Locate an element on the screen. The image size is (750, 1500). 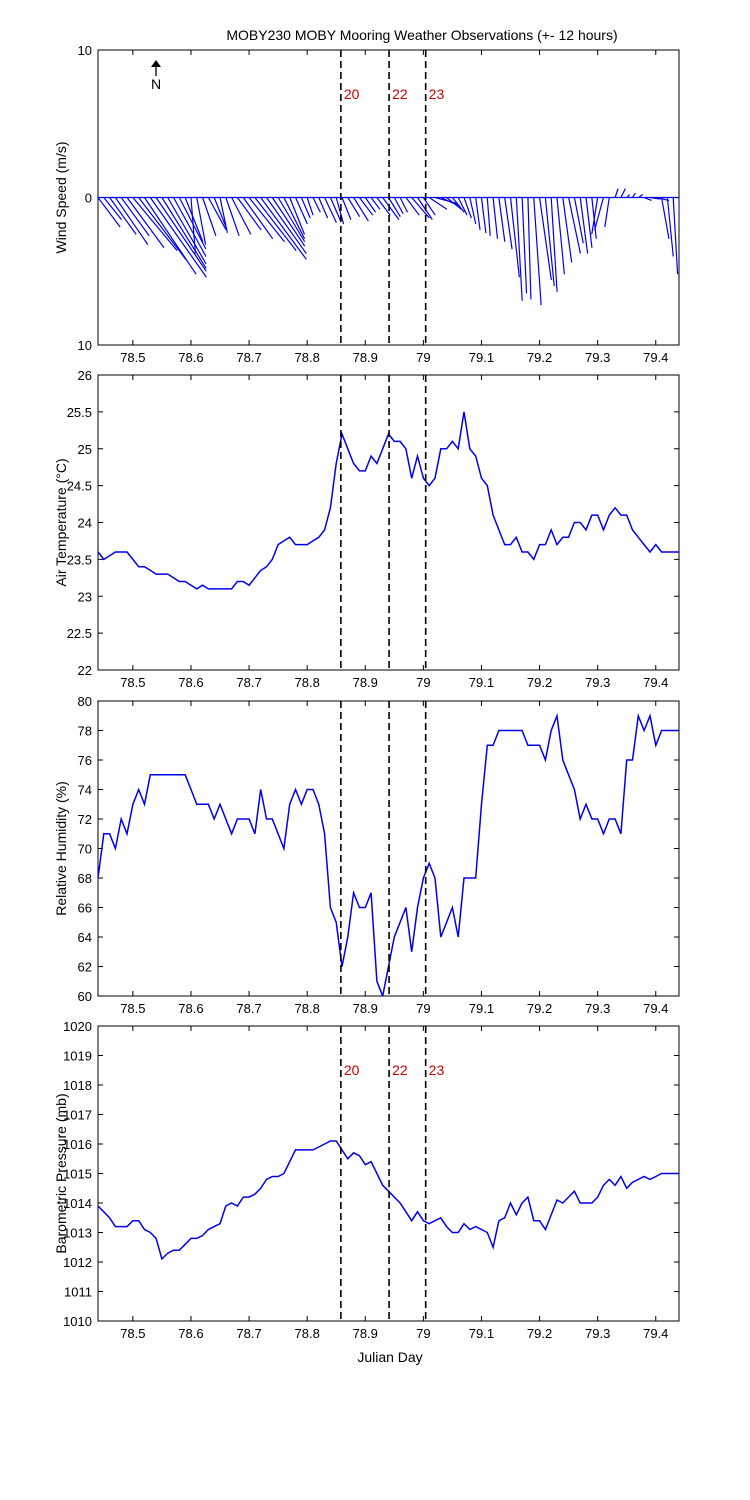
north-arrow: N is located at coordinates (156, 76).